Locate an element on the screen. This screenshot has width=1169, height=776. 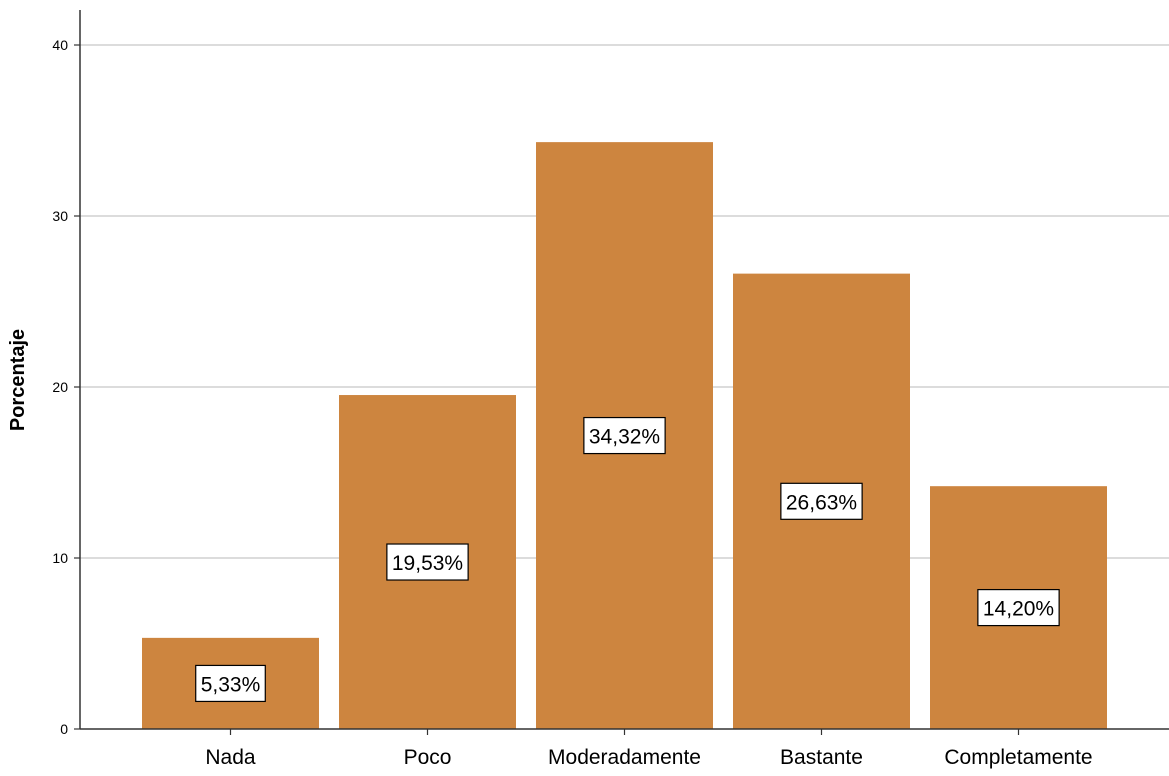
x-category-label: Bastante is located at coordinates (821, 757).